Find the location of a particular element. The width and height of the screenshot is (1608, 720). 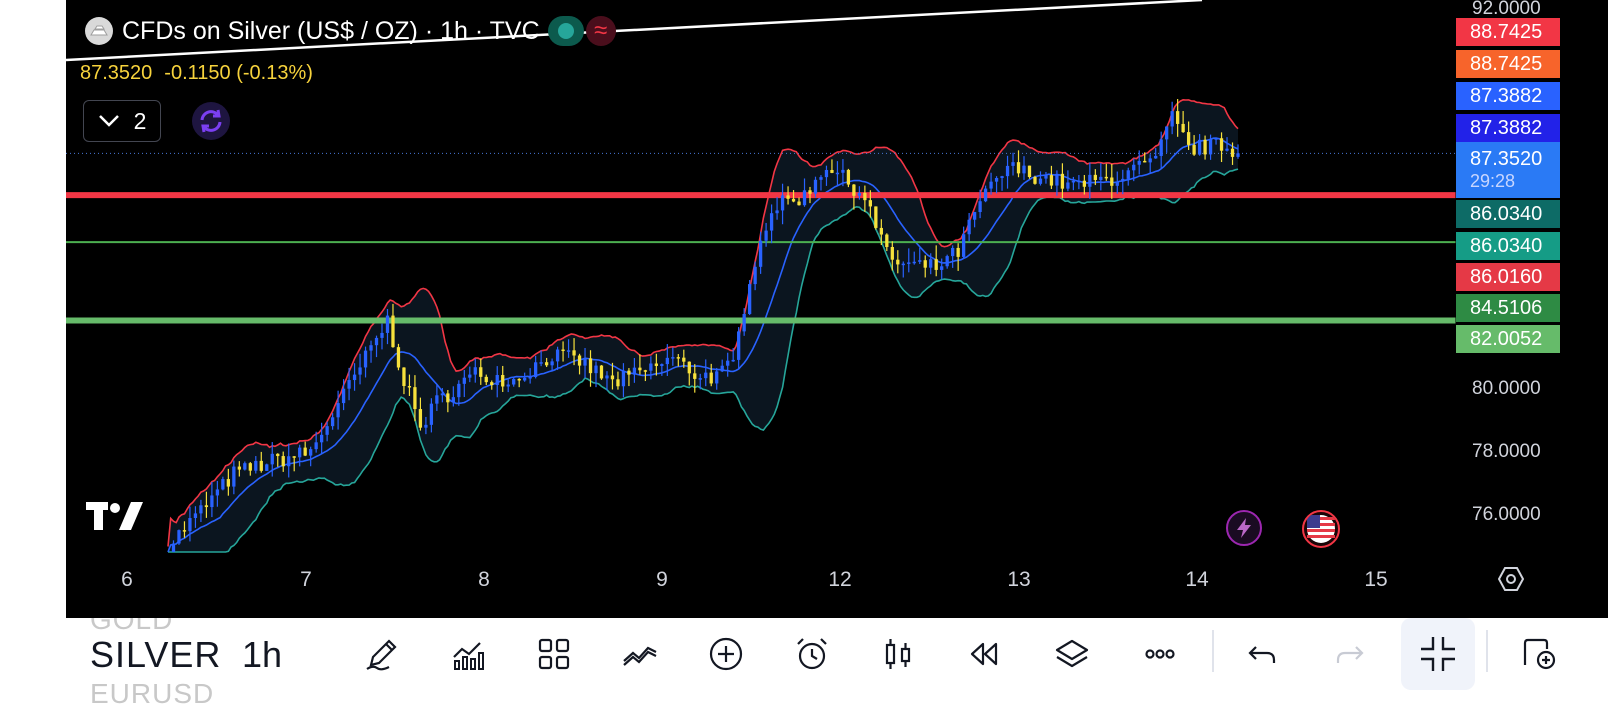

add-icon is located at coordinates (726, 654).